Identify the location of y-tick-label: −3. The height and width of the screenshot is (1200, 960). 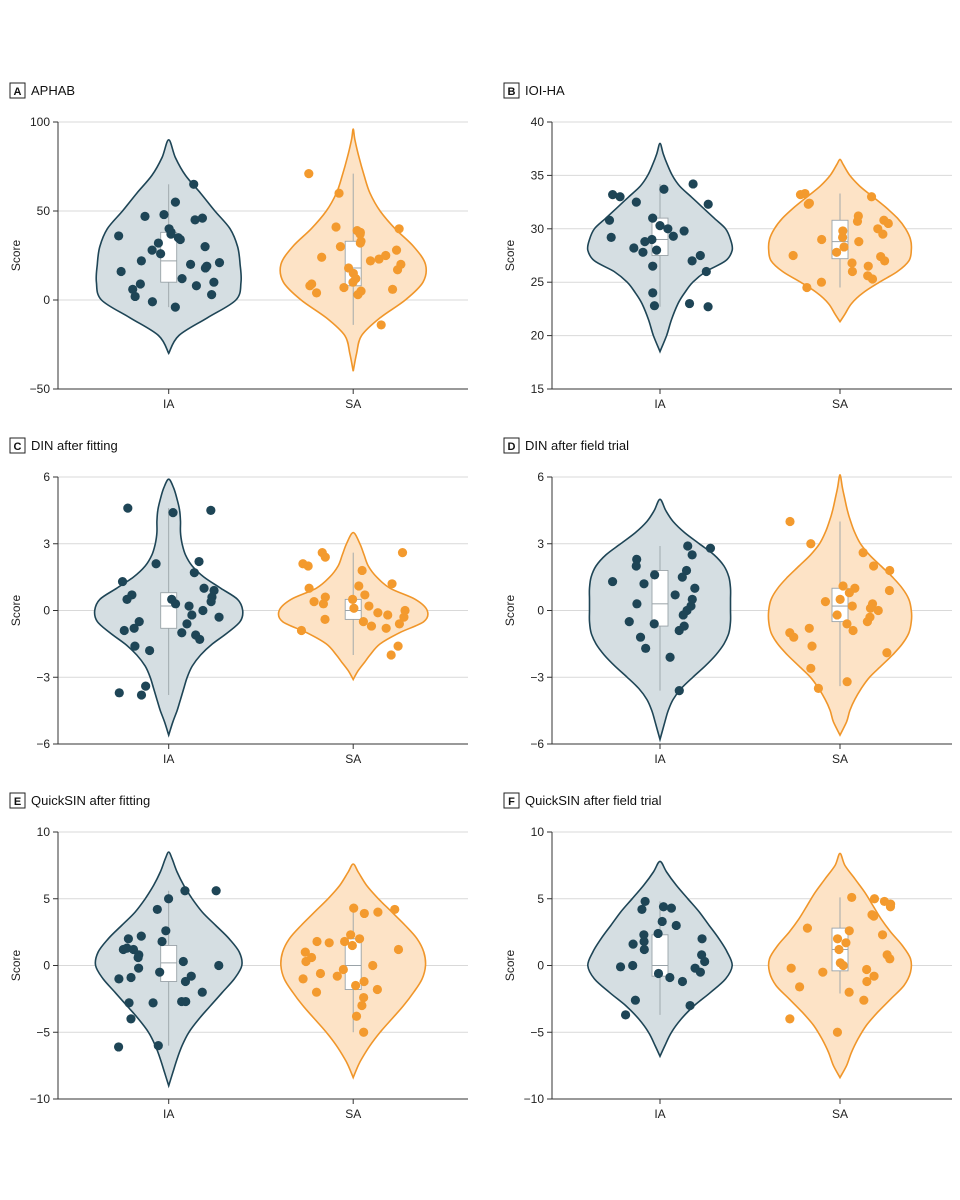
(537, 677).